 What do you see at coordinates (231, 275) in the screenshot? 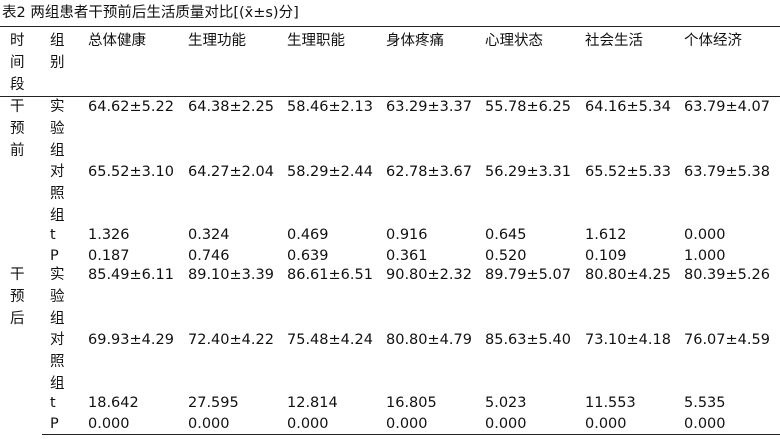
I see `cell: 89.10±3.39` at bounding box center [231, 275].